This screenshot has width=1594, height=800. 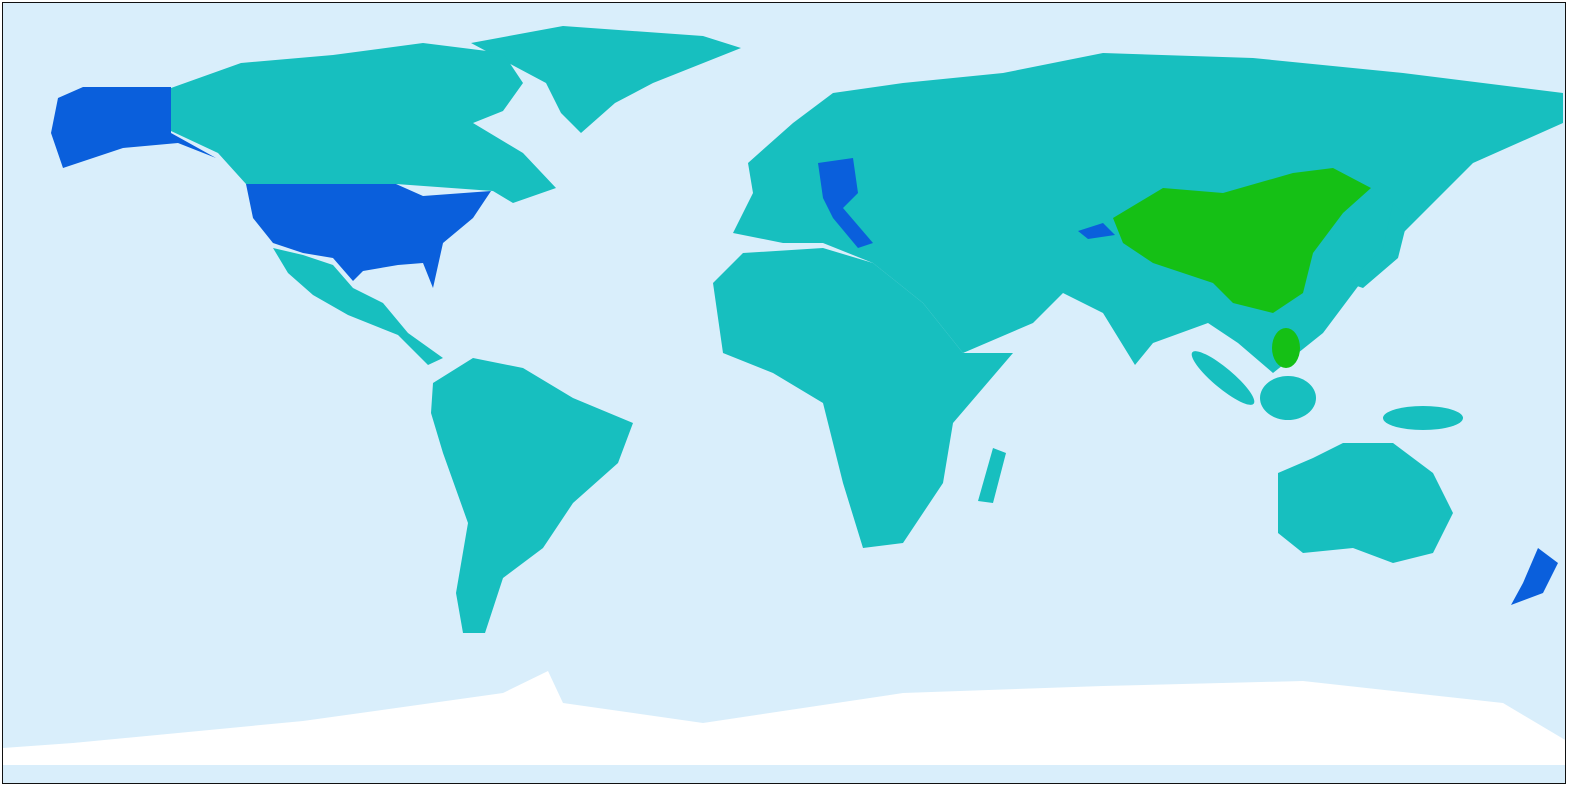 I want to click on south-america, so click(x=532, y=495).